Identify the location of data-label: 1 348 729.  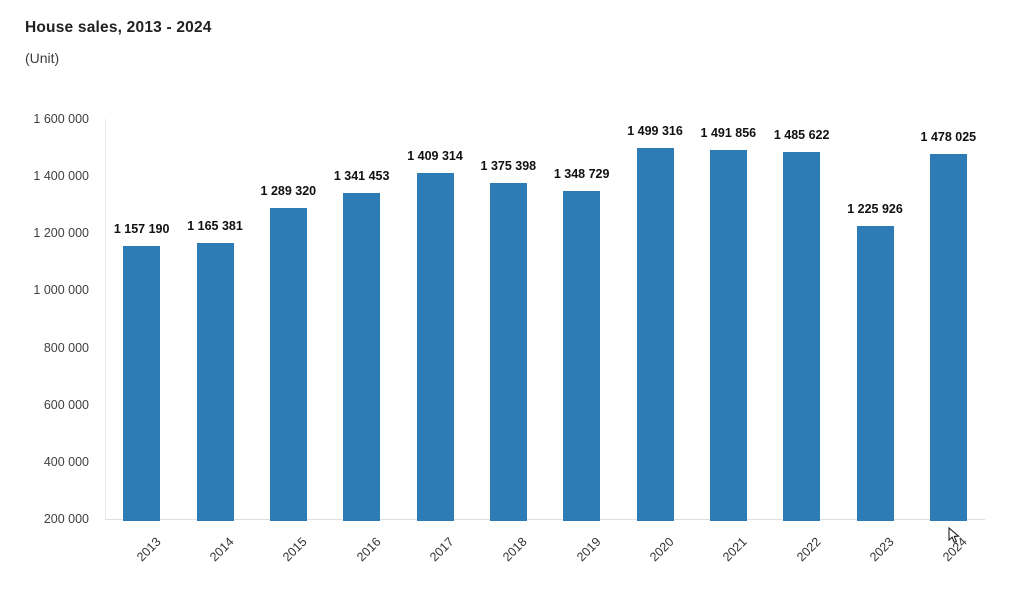
(581, 173).